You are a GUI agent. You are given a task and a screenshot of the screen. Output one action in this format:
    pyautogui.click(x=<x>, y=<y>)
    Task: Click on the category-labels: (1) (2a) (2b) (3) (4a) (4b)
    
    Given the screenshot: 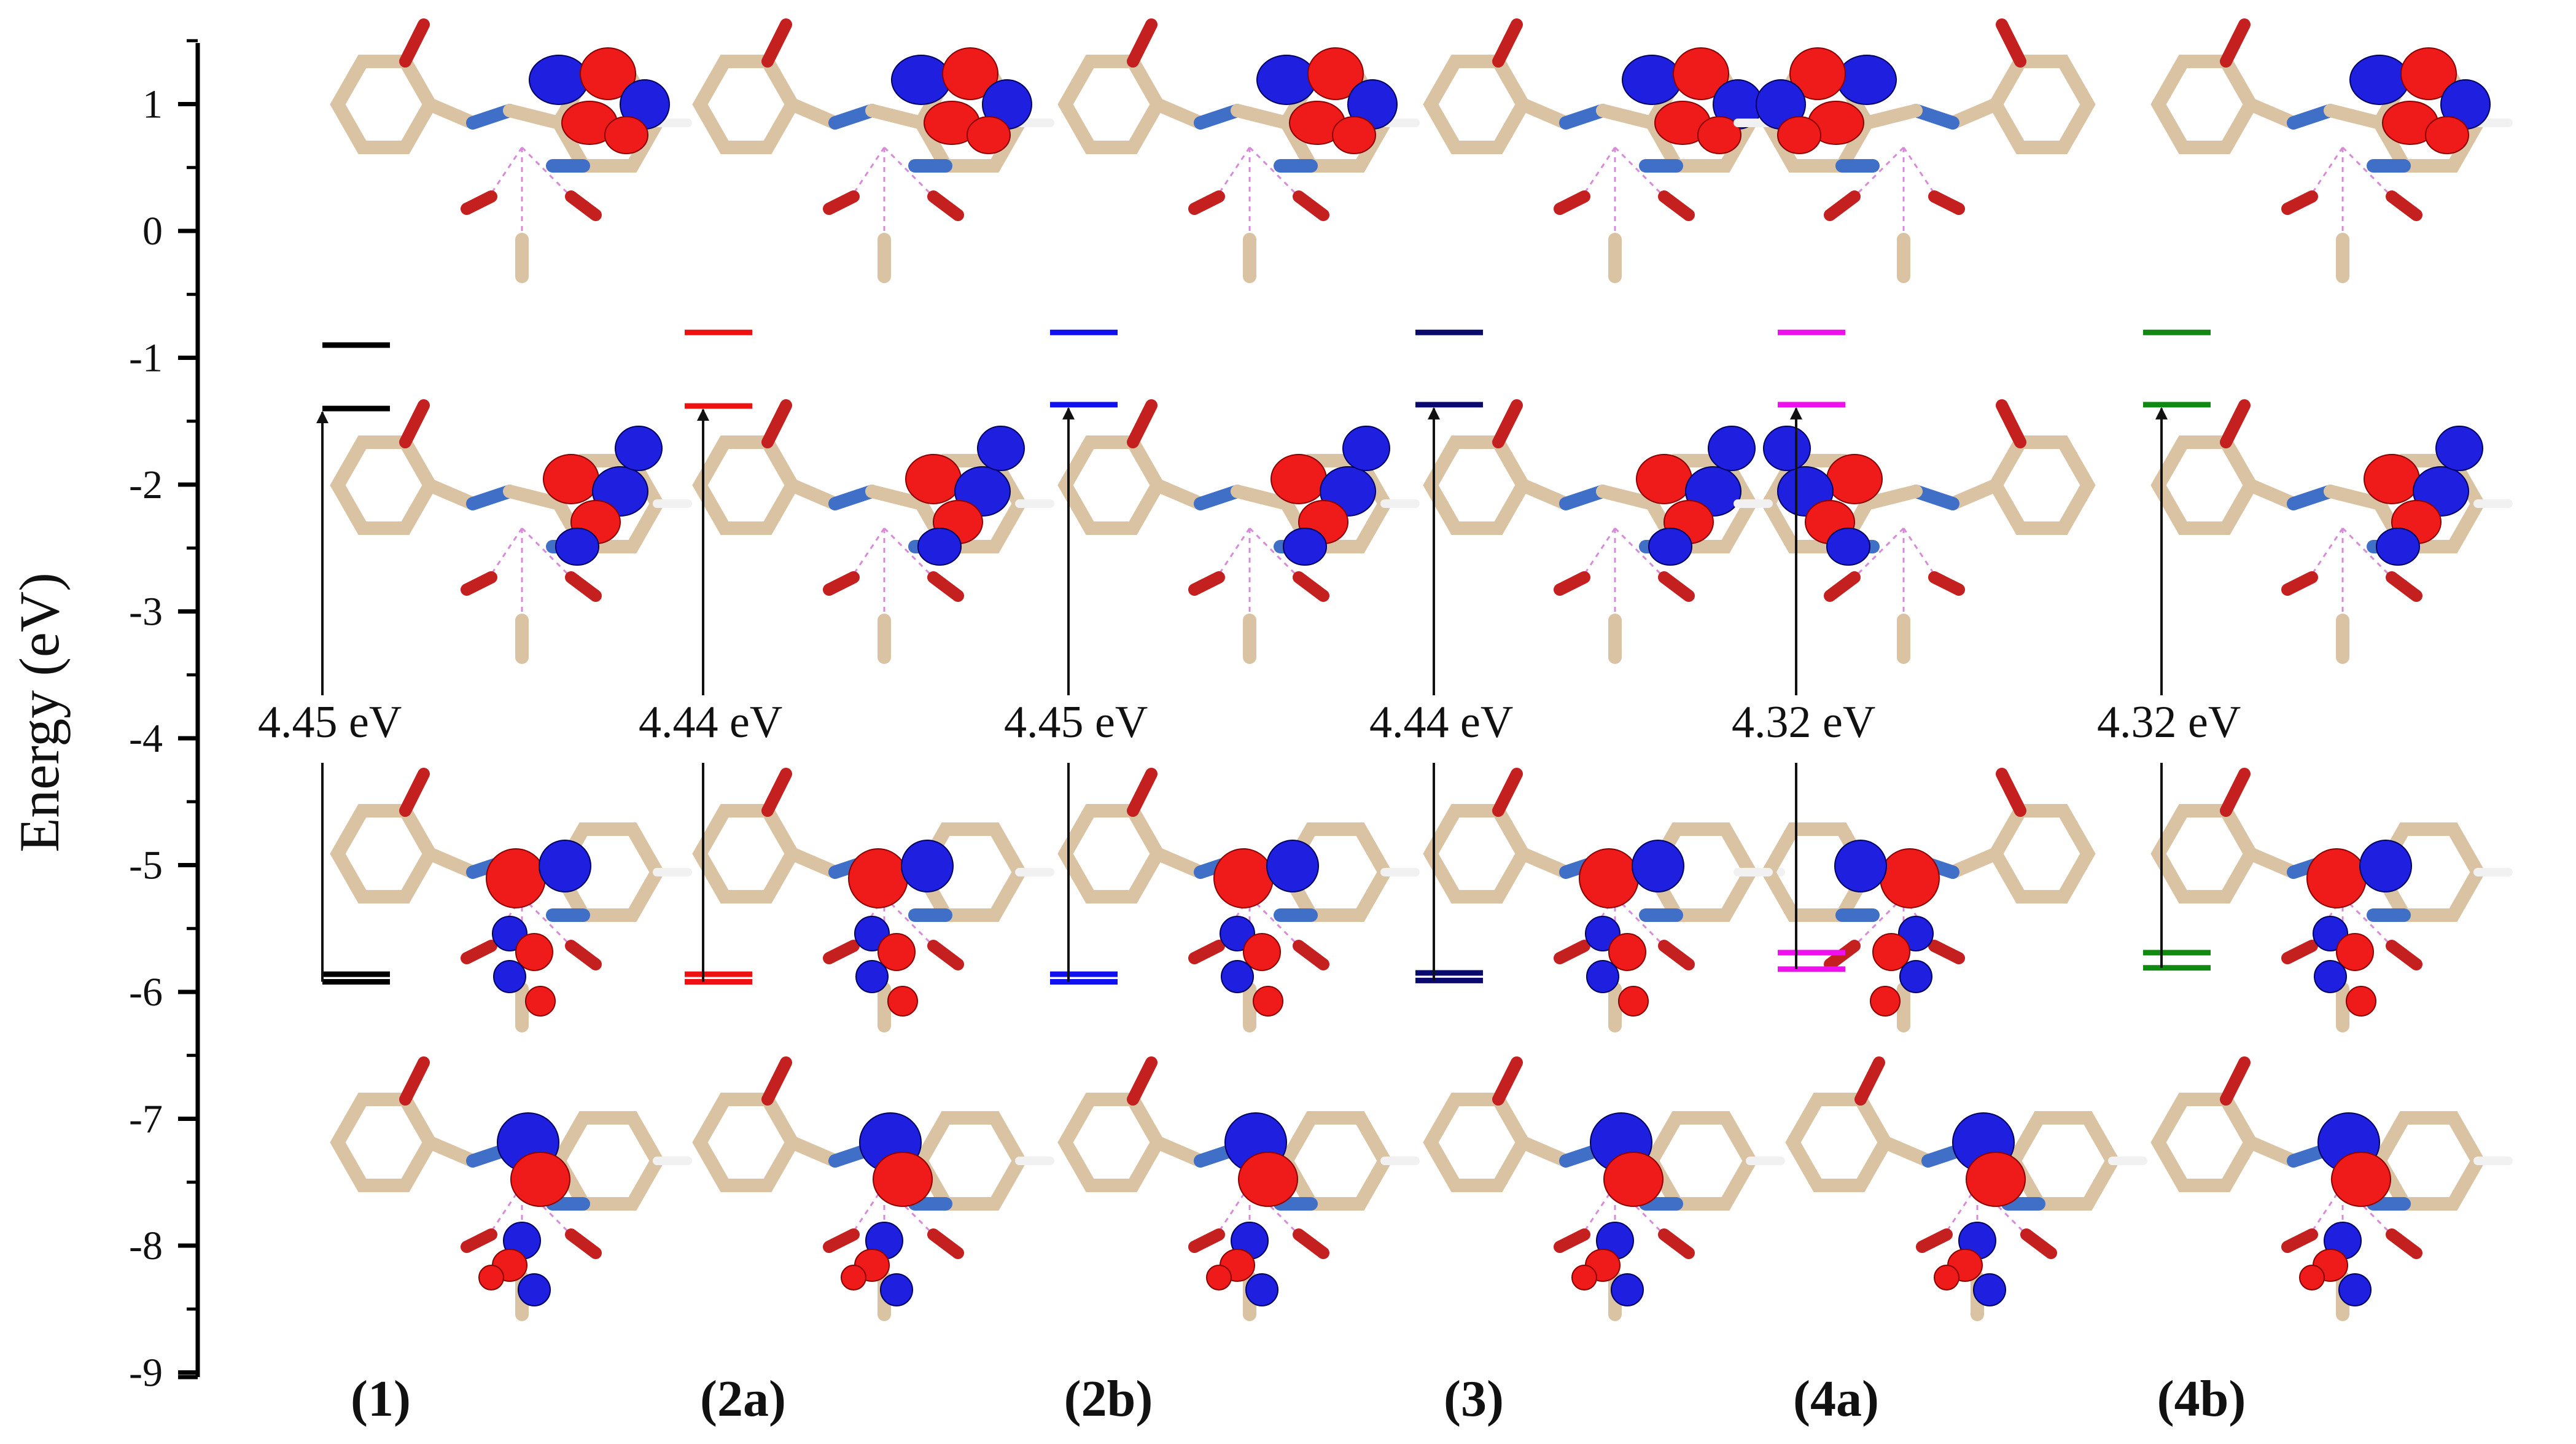 What is the action you would take?
    pyautogui.click(x=1298, y=1398)
    